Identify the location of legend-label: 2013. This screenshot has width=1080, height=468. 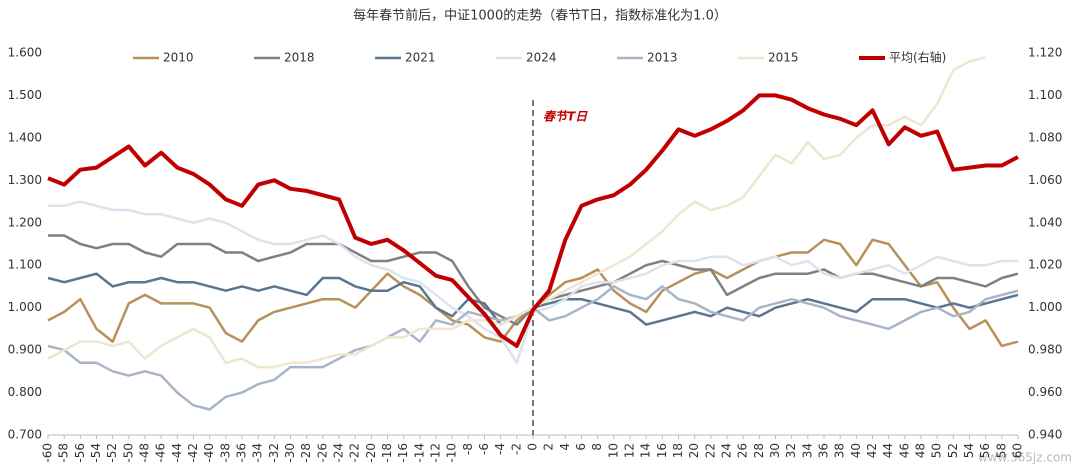
(662, 58).